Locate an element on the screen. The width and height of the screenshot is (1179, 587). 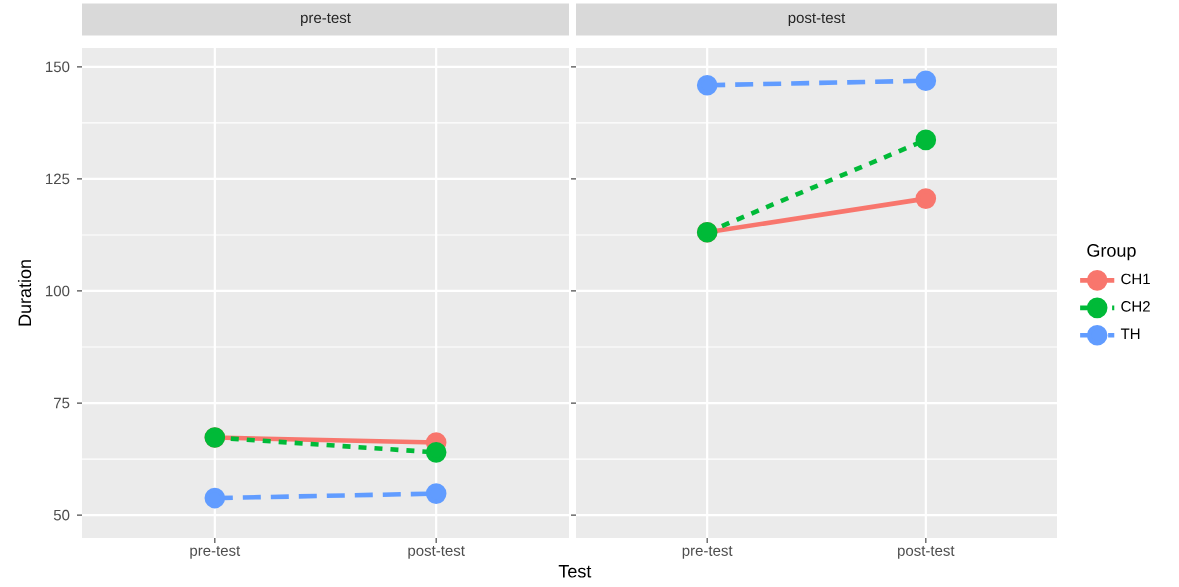
y-tick-label: 100 is located at coordinates (58, 291).